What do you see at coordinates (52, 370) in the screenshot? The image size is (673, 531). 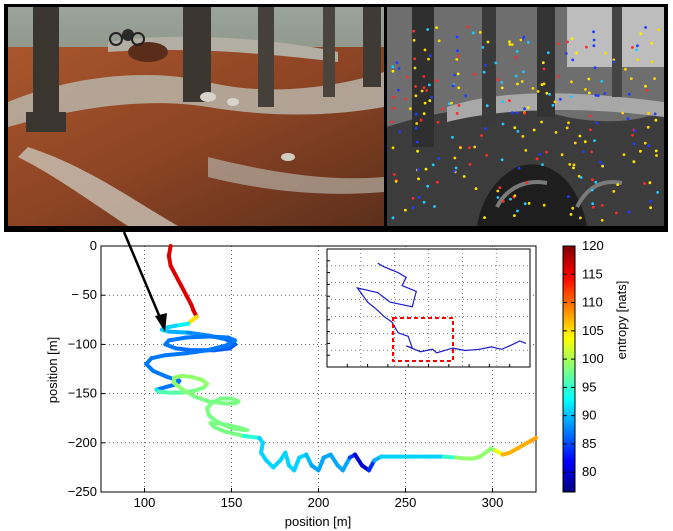 I see `y-axis-label: position [m]` at bounding box center [52, 370].